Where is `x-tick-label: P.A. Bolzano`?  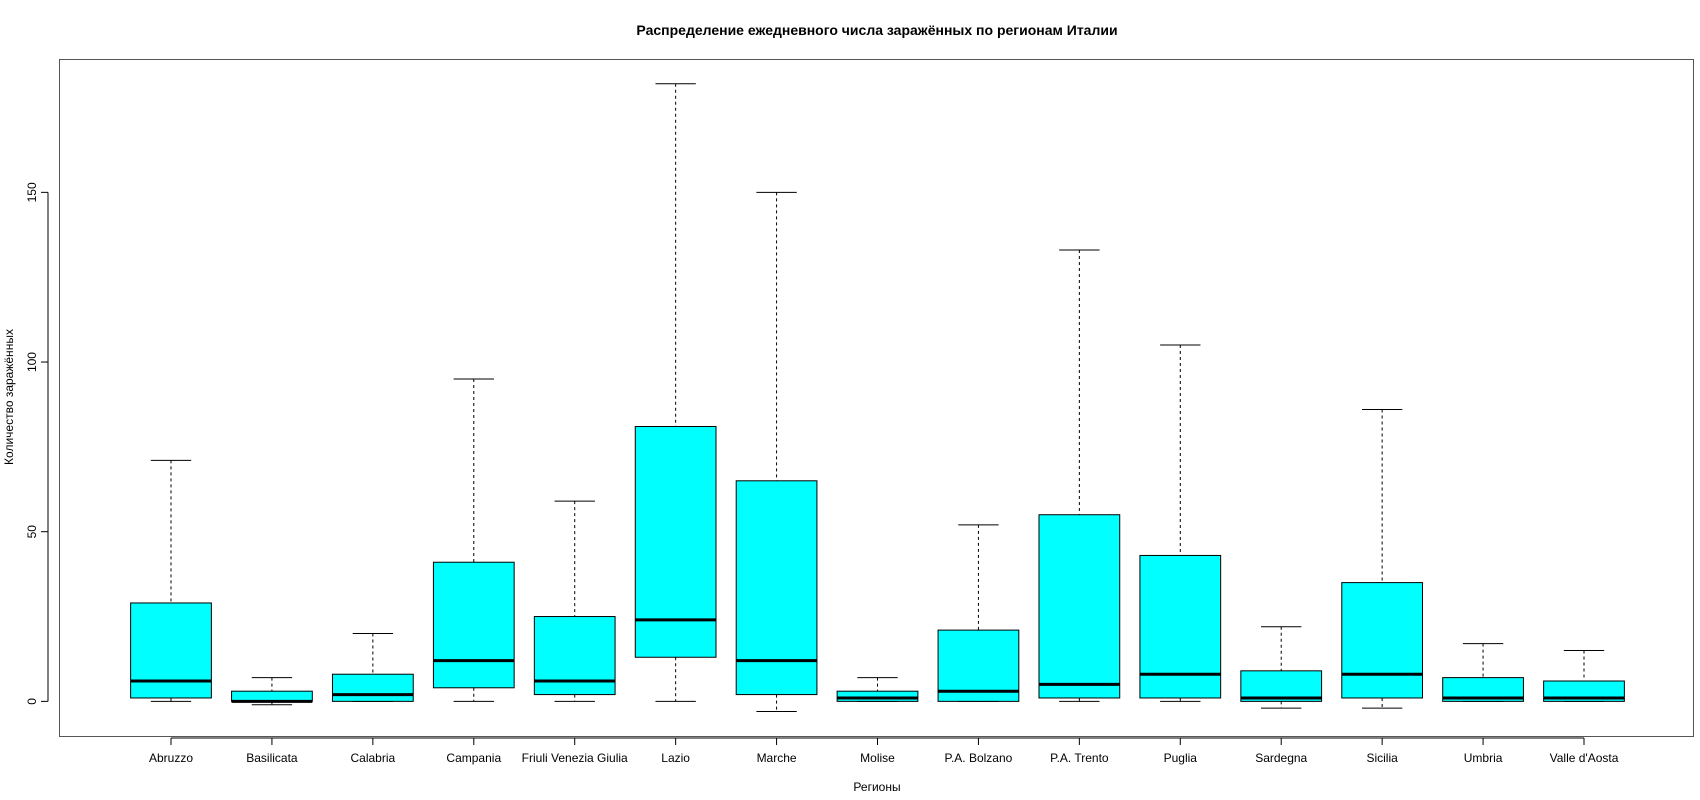
x-tick-label: P.A. Bolzano is located at coordinates (979, 758).